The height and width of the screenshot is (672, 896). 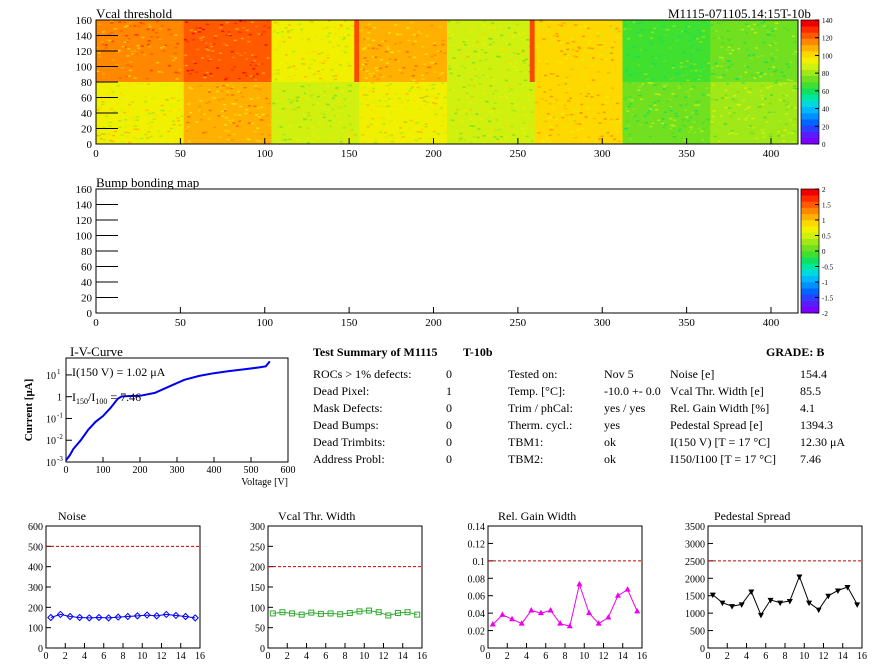 What do you see at coordinates (807, 408) in the screenshot?
I see `summary-value: 4.1` at bounding box center [807, 408].